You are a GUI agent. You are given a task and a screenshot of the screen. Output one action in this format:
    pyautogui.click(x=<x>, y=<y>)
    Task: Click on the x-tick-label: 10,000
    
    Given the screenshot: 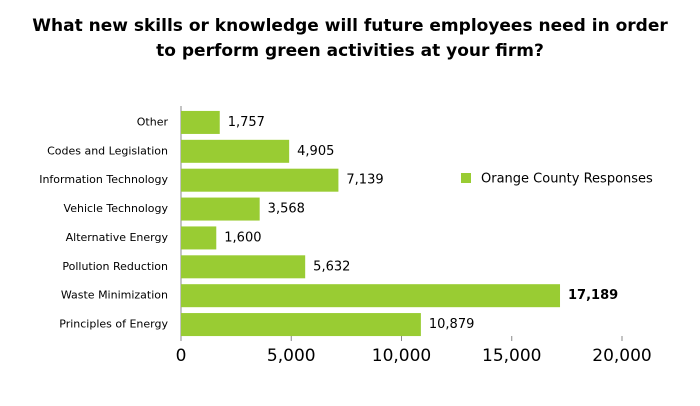 What is the action you would take?
    pyautogui.click(x=401, y=356)
    